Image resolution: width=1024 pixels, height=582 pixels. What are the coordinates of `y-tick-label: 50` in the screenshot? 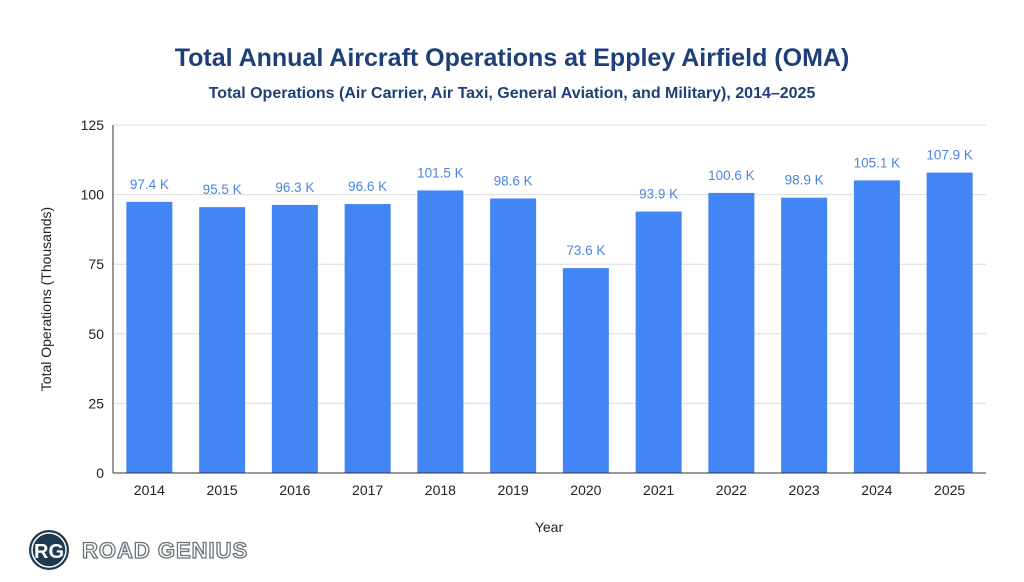 It's located at (96, 334).